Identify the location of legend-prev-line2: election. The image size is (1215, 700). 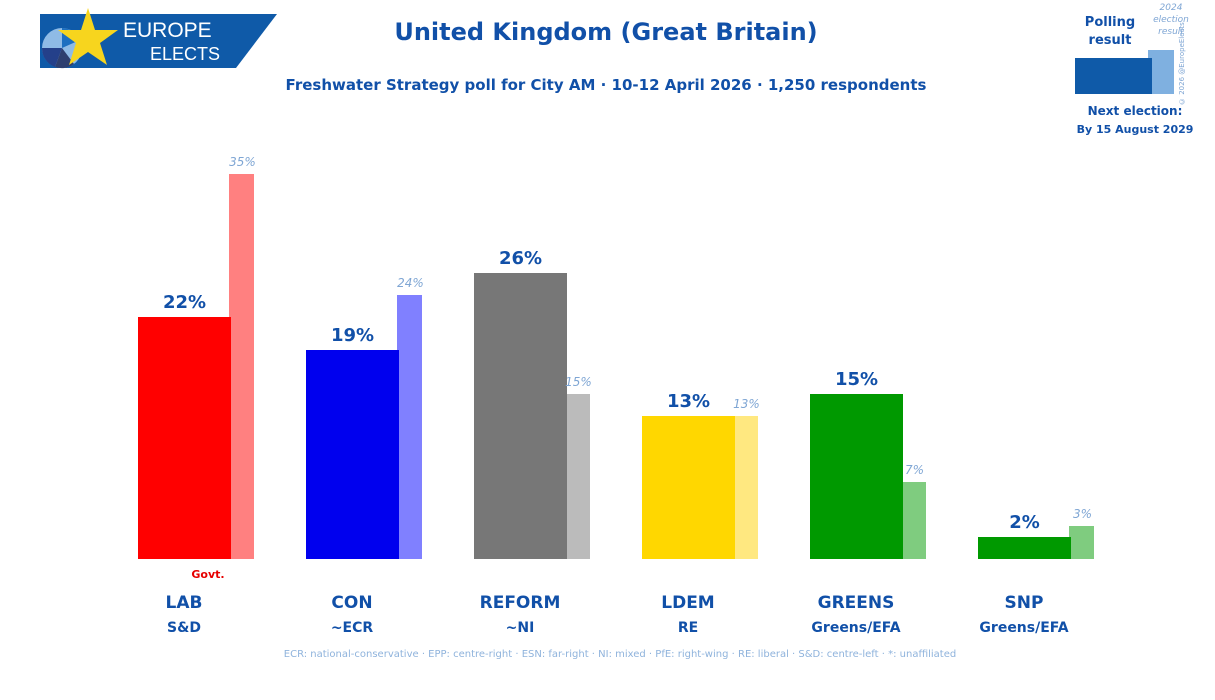
(1171, 20).